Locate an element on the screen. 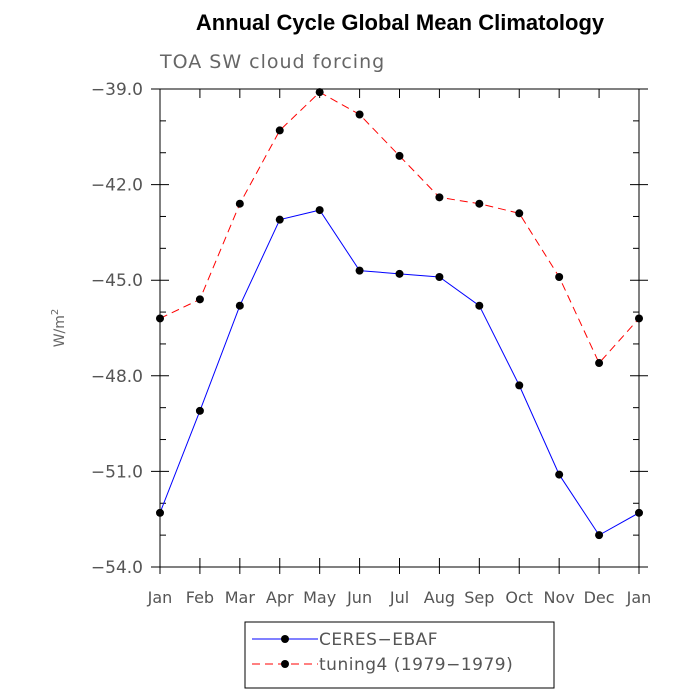 This screenshot has height=700, width=700. x-tick-label: Aug is located at coordinates (439, 597).